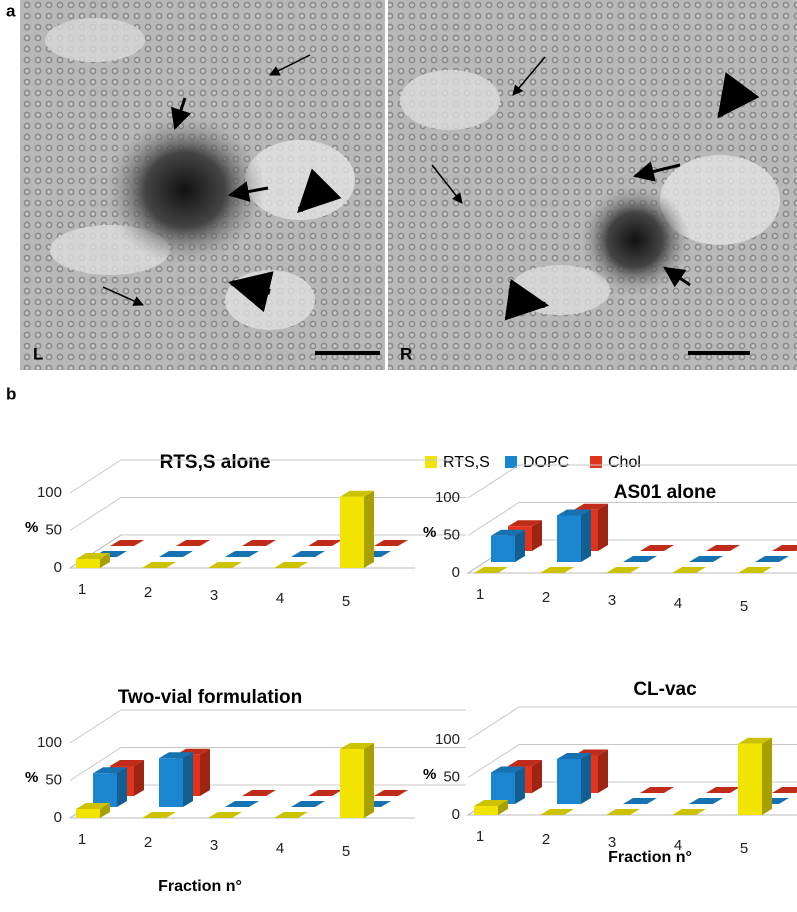 This screenshot has height=912, width=797. I want to click on legend-label: Chol, so click(624, 462).